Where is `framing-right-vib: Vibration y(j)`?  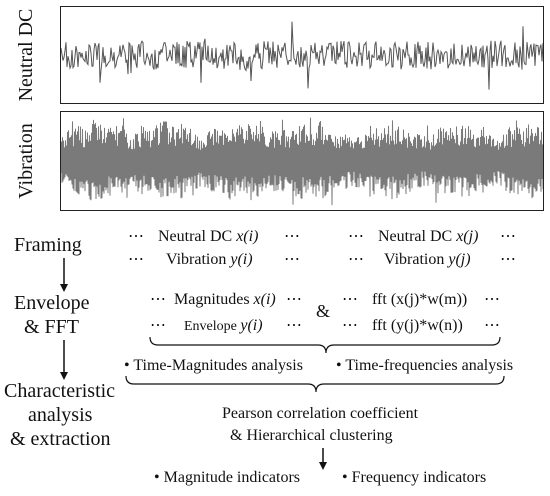
framing-right-vib: Vibration y(j) is located at coordinates (427, 260).